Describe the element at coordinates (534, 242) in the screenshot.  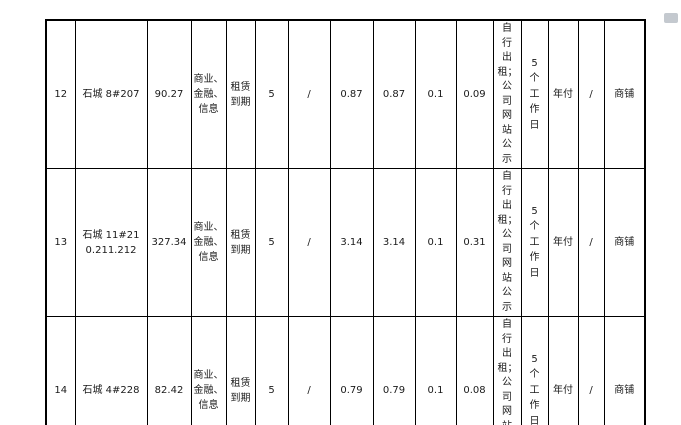
I see `table-cell-r13-c13: 5个工作日` at that location.